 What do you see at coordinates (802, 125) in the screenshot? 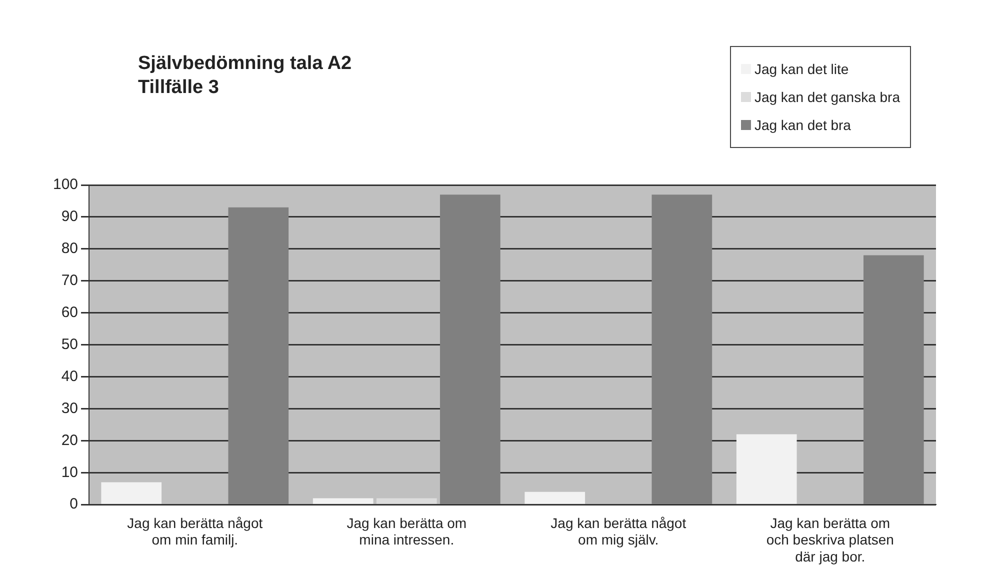
I see `legend-label: Jag kan det bra` at bounding box center [802, 125].